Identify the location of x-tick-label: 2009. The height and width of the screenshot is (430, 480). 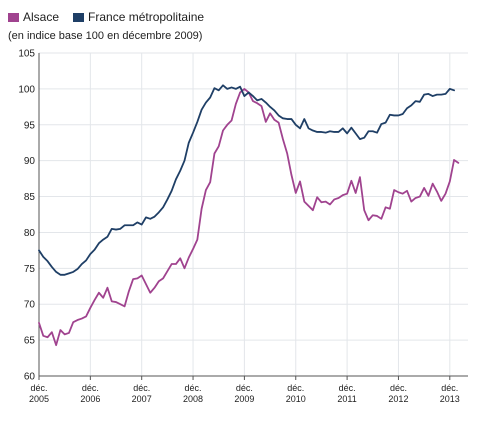
(244, 399).